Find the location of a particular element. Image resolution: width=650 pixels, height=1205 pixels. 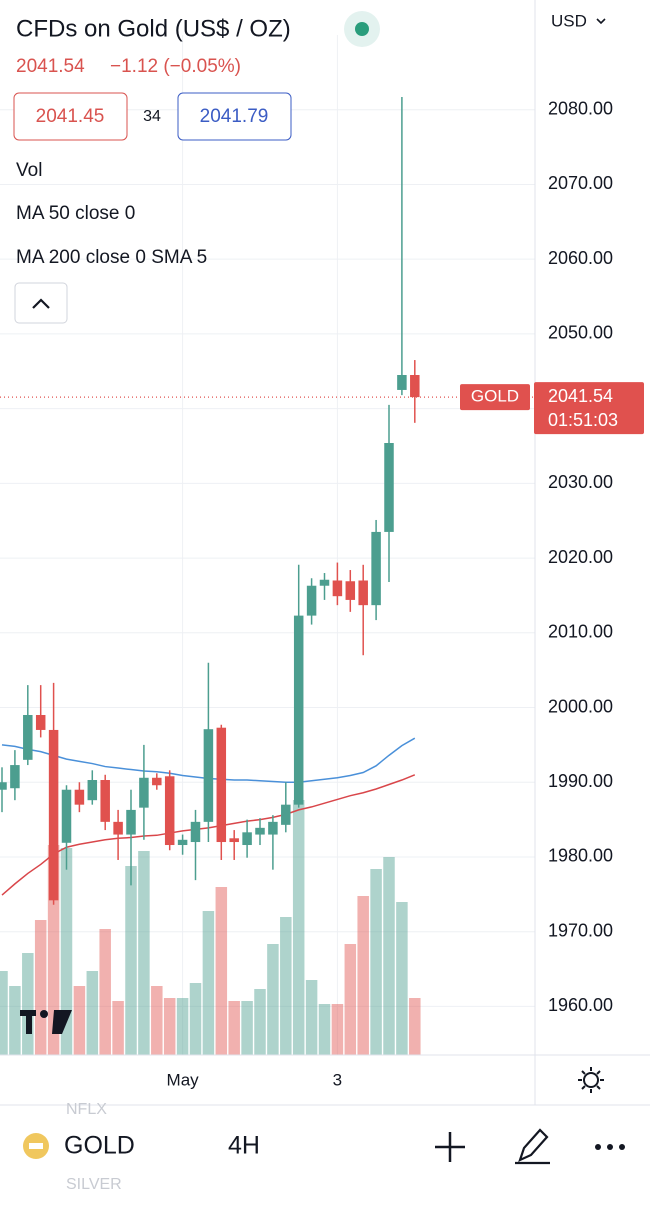

indicator: Vol is located at coordinates (29, 170).